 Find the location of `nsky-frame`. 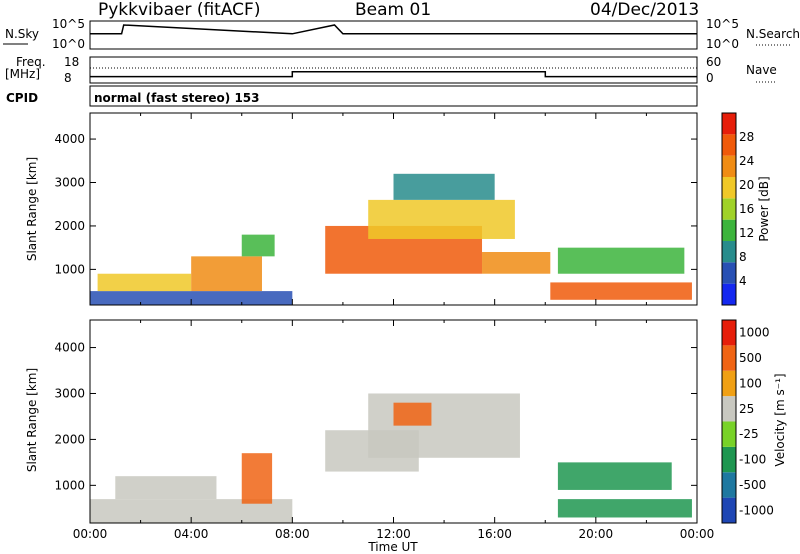

nsky-frame is located at coordinates (393, 35).